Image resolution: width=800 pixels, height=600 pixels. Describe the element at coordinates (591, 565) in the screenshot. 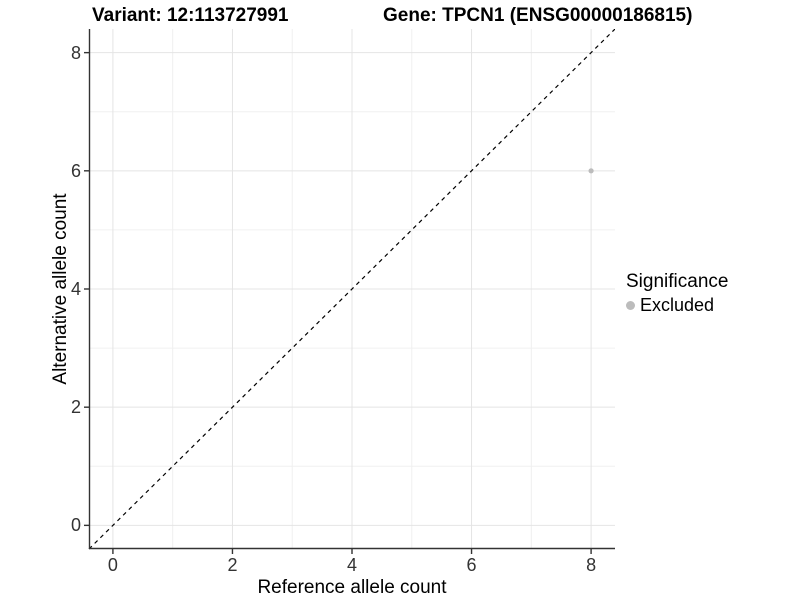

I see `x-tick-label: 8` at that location.